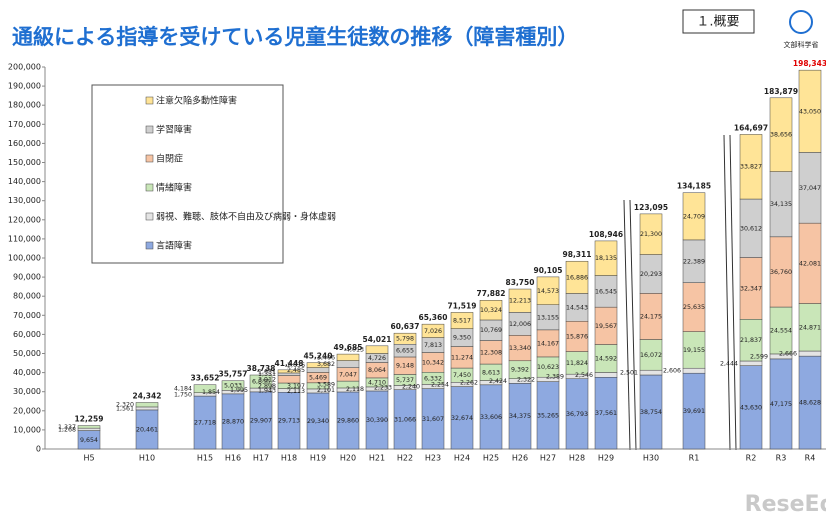 The image size is (826, 522). I want to click on value-label: 42,081, so click(810, 263).